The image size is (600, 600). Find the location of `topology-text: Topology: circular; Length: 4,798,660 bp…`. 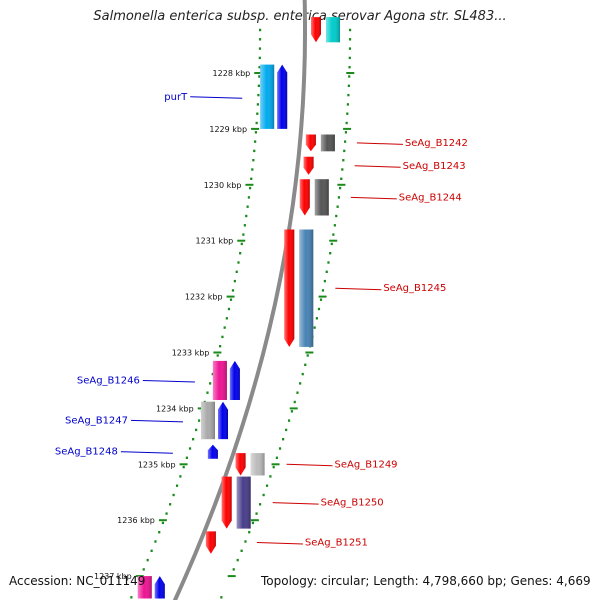

topology-text: Topology: circular; Length: 4,798,660 bp… is located at coordinates (426, 581).